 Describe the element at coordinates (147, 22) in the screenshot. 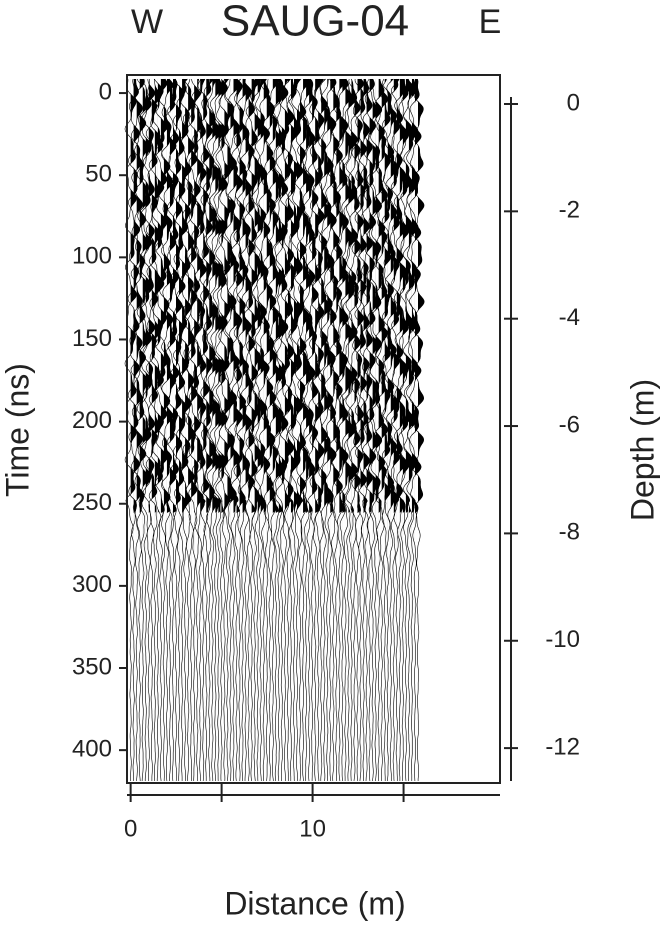

I see `direction-label: W` at that location.